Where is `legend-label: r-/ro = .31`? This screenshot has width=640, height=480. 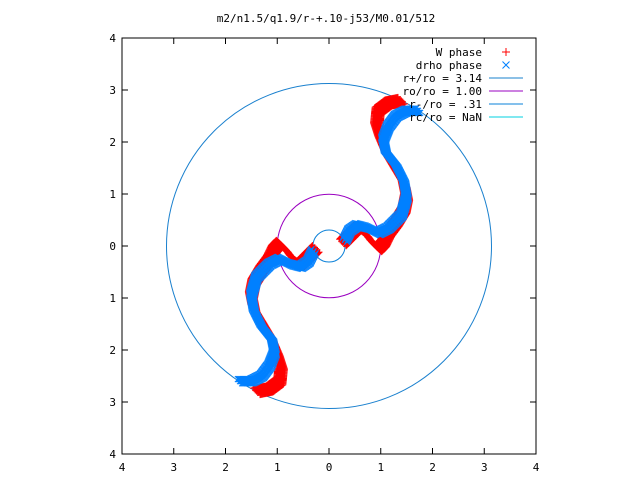
legend-label: r-/ro = .31 is located at coordinates (445, 104).